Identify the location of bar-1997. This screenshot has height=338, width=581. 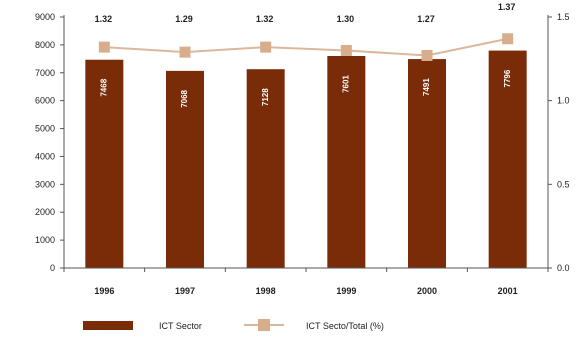
(185, 169).